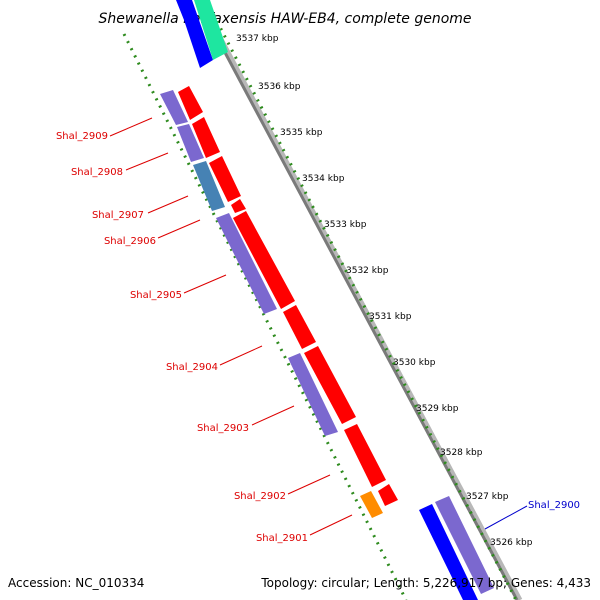 The width and height of the screenshot is (600, 600). Describe the element at coordinates (82, 136) in the screenshot. I see `gene-label: Shal_2909` at that location.